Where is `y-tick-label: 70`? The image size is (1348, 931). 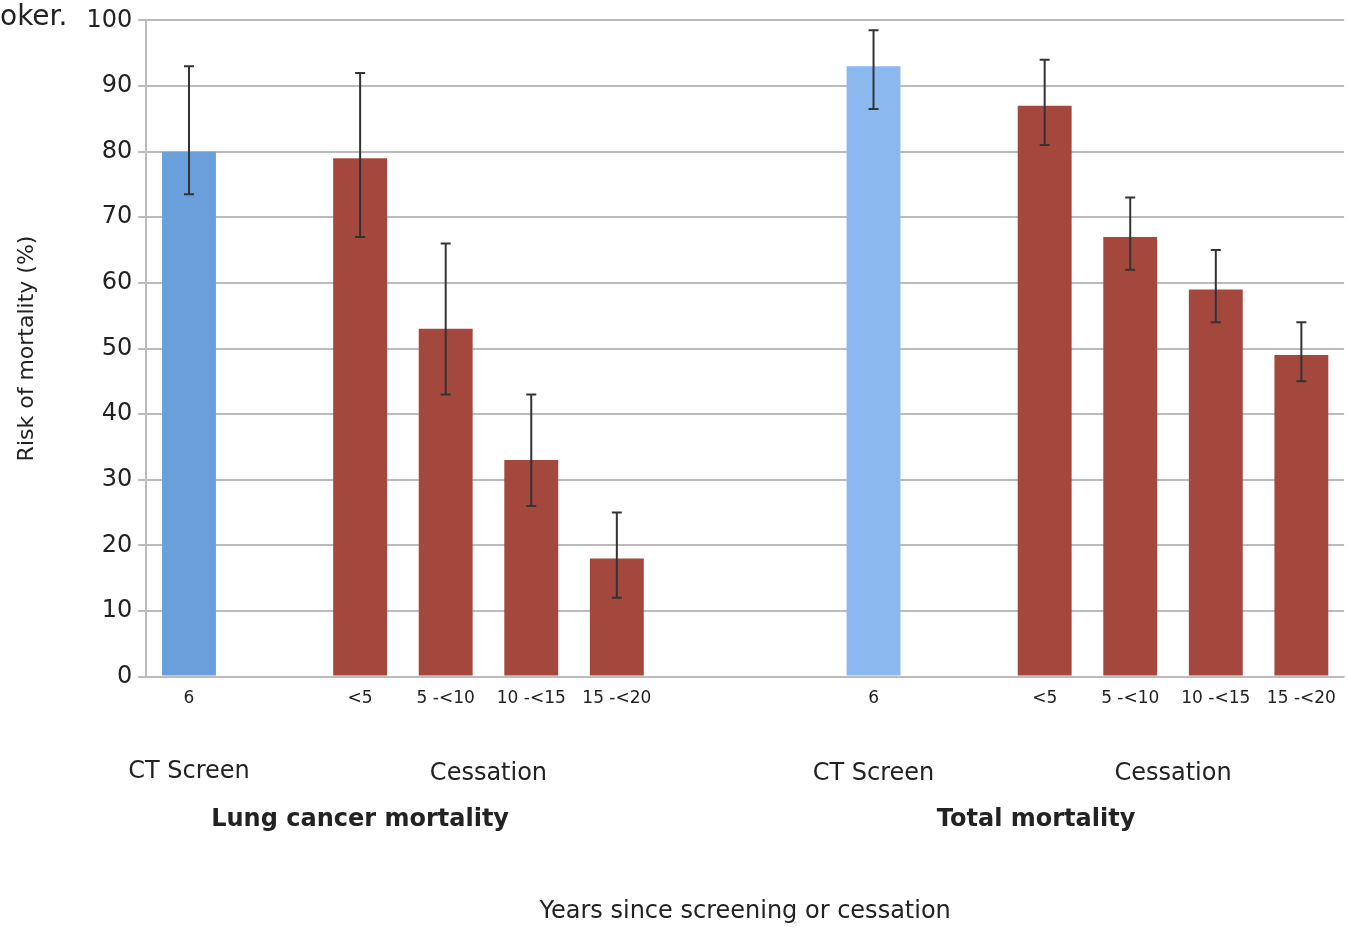 y-tick-label: 70 is located at coordinates (117, 215).